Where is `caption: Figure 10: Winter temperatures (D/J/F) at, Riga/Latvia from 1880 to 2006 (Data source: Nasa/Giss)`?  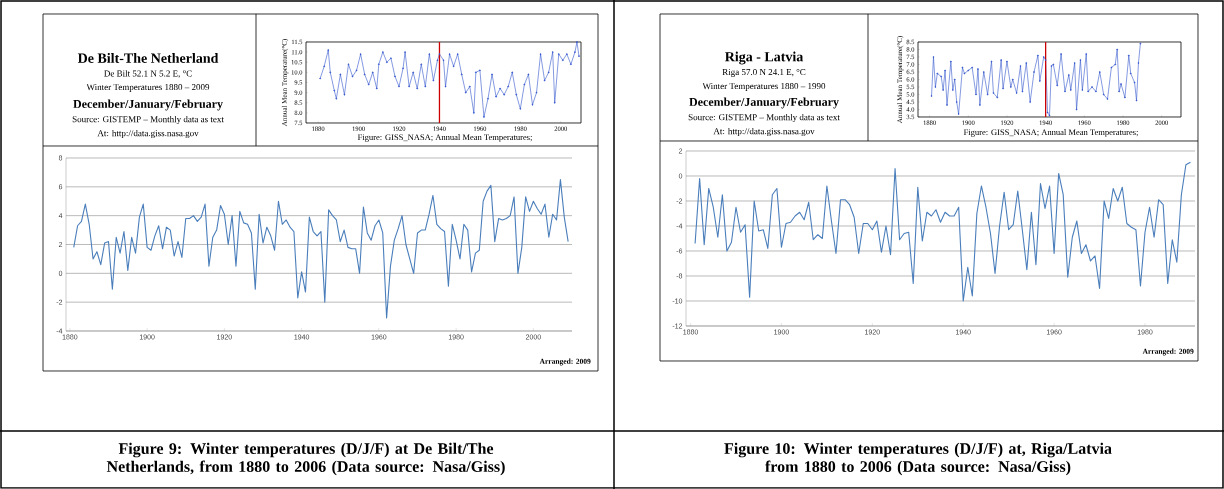
caption: Figure 10: Winter temperatures (D/J/F) at, Riga/Latvia from 1880 to 2006 (Data source: Nasa/Giss) is located at coordinates (918, 459).